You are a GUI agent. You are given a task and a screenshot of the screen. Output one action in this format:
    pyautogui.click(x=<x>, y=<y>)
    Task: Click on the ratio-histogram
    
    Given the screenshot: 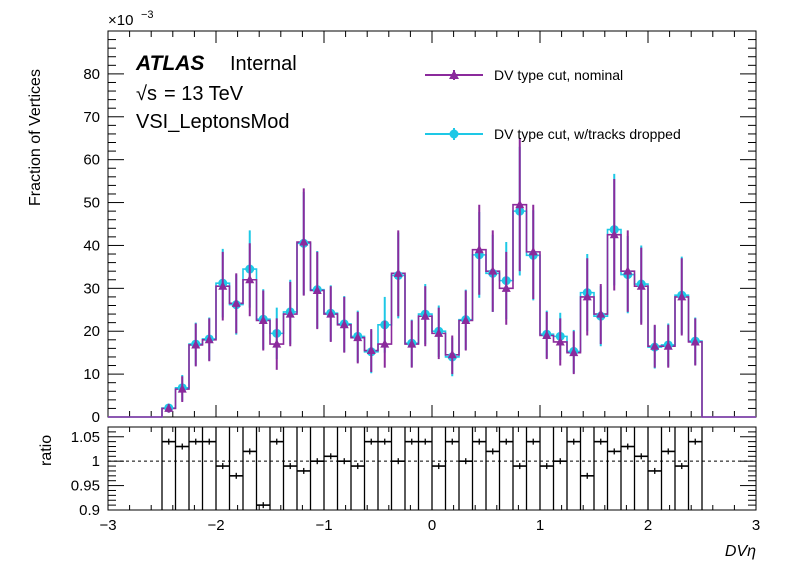 What is the action you would take?
    pyautogui.click(x=432, y=468)
    